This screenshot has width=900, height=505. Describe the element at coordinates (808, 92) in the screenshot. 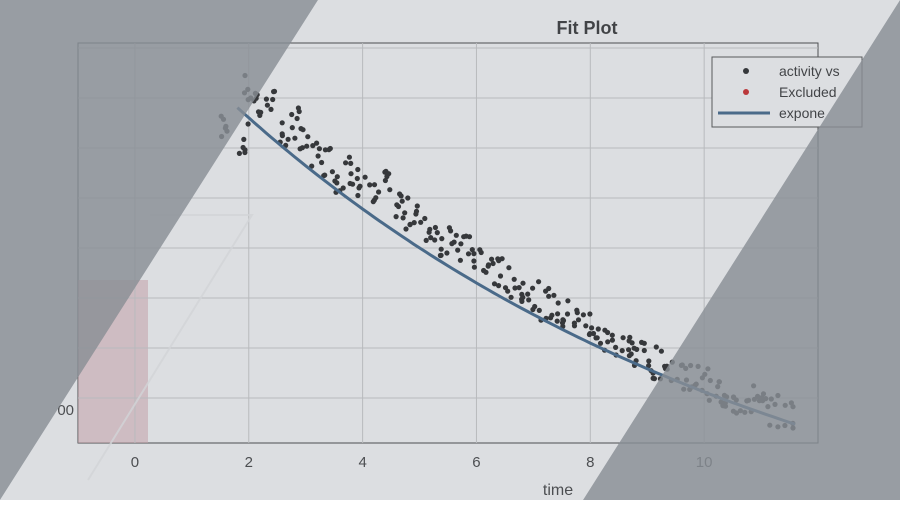

I see `legend-label-excluded: Excluded` at that location.